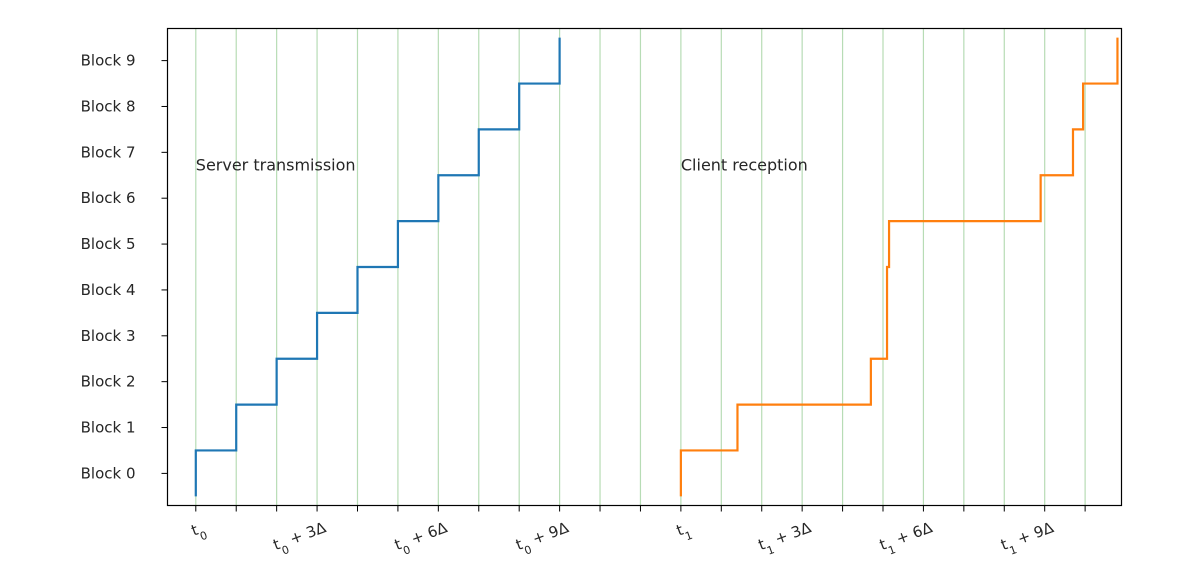 Image resolution: width=1196 pixels, height=584 pixels. Describe the element at coordinates (108, 244) in the screenshot. I see `y-tick-label: Block 5` at that location.